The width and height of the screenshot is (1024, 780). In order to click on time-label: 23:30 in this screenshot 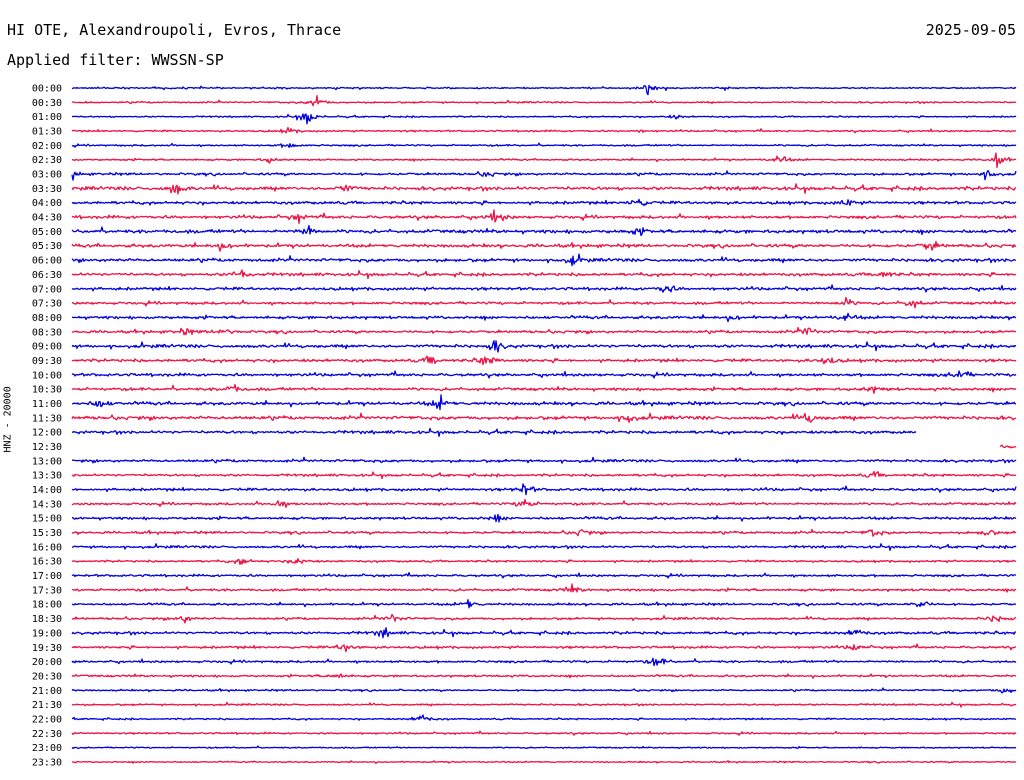, I will do `click(47, 762)`.